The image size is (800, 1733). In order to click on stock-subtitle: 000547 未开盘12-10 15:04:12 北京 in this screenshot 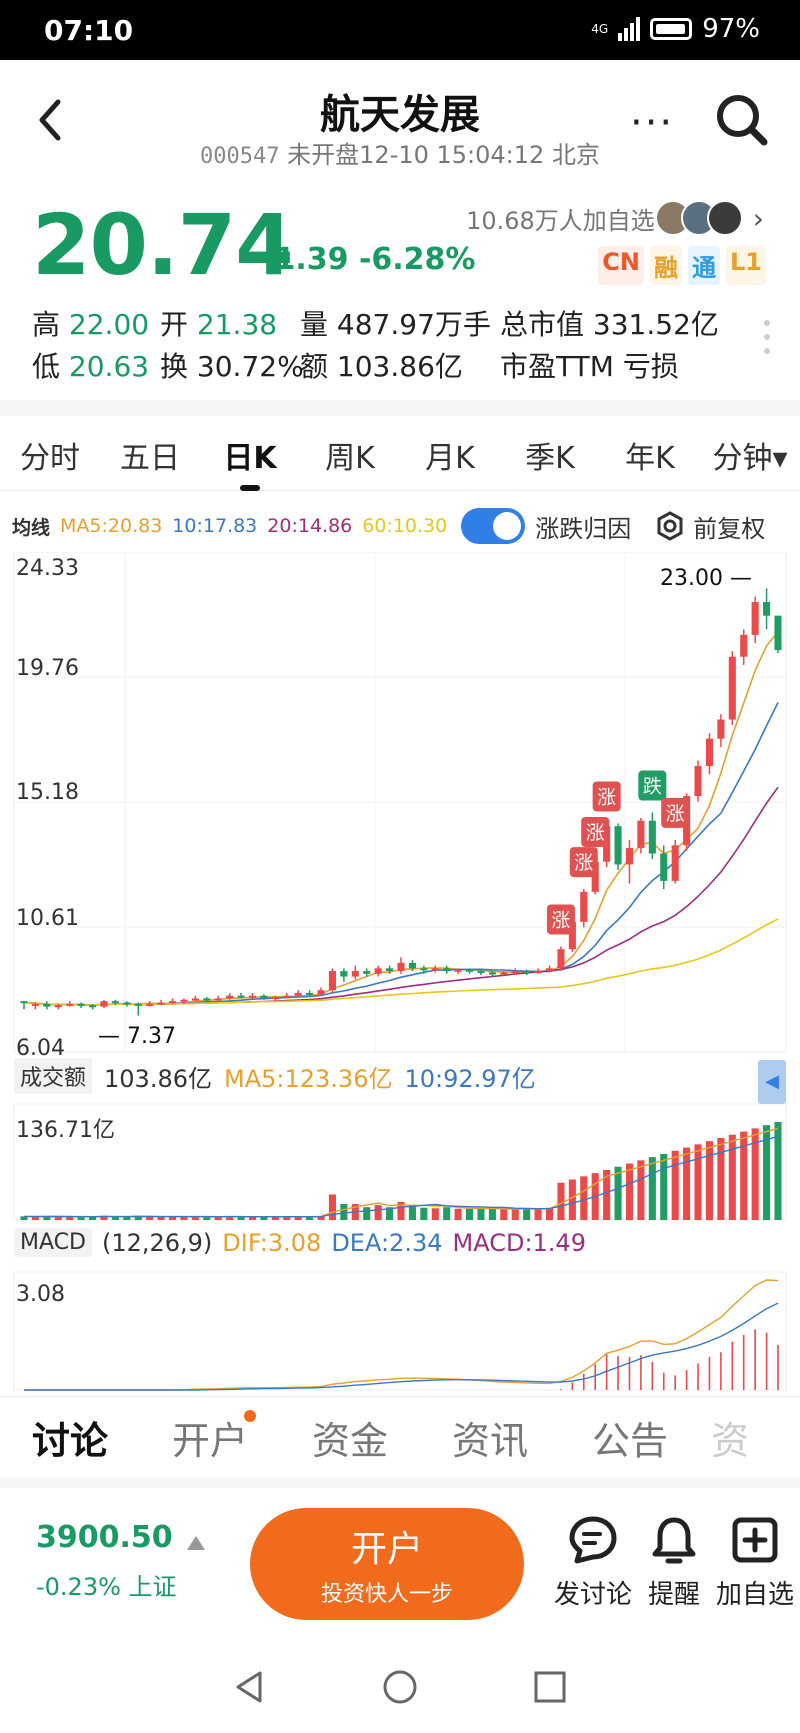, I will do `click(400, 152)`.